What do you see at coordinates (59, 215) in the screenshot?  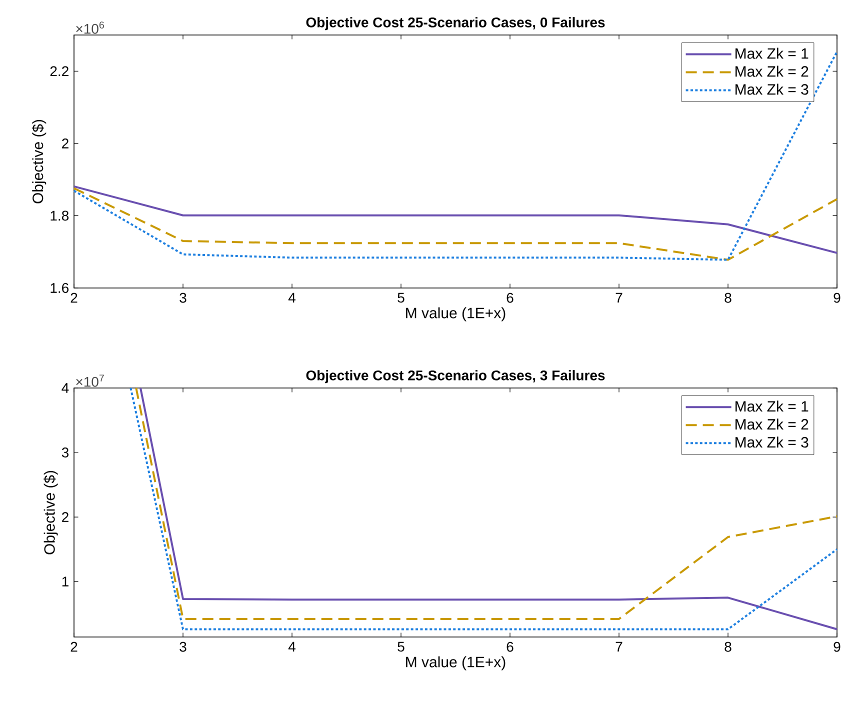 I see `y-tick-label: 1.8` at bounding box center [59, 215].